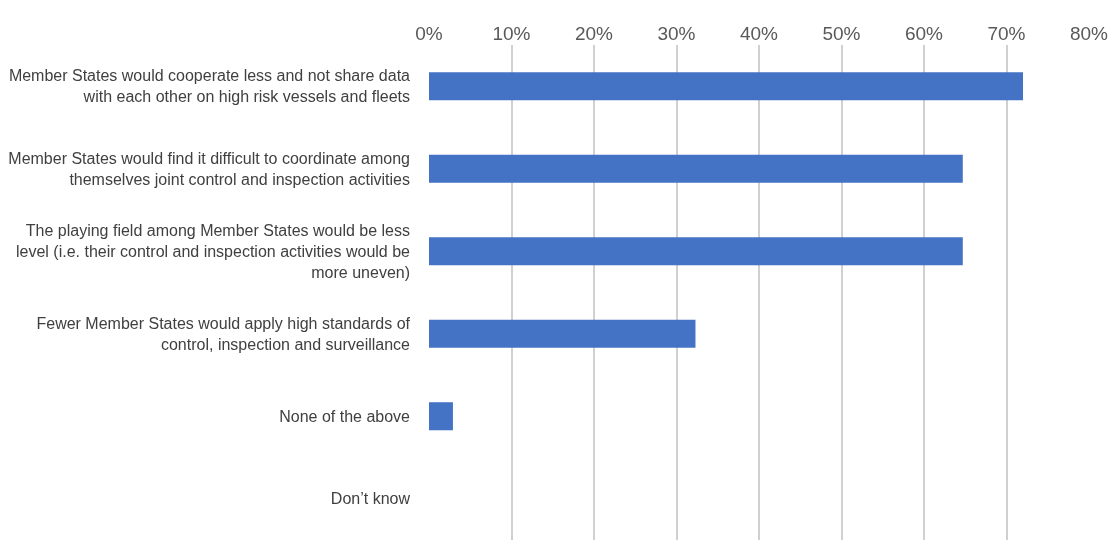 This screenshot has height=548, width=1116. I want to click on y-tick-label: Fewer Member States would apply high standards of control, inspection and surveillance, so click(223, 333).